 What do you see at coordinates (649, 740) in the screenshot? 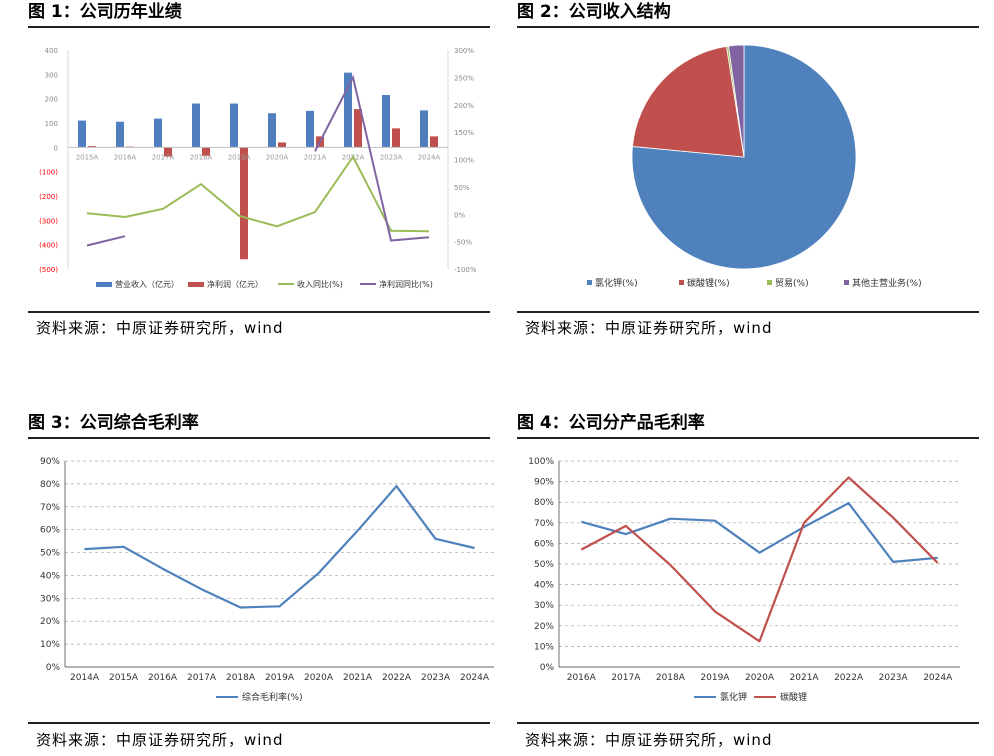
I see `figure-4-source: 资料来源：中原证券研究所，wind` at bounding box center [649, 740].